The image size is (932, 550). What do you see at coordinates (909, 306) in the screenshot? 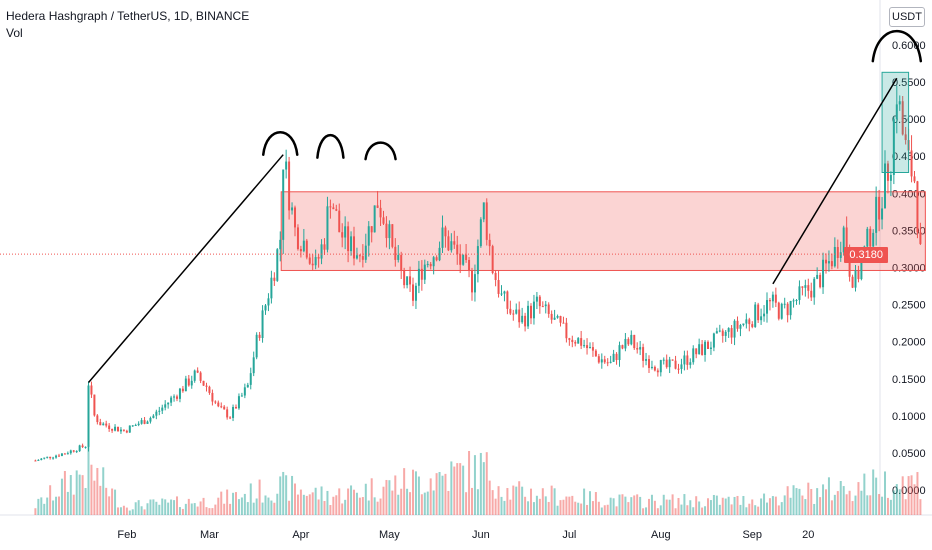
I see `y-tick-label: 0.2500` at bounding box center [909, 306].